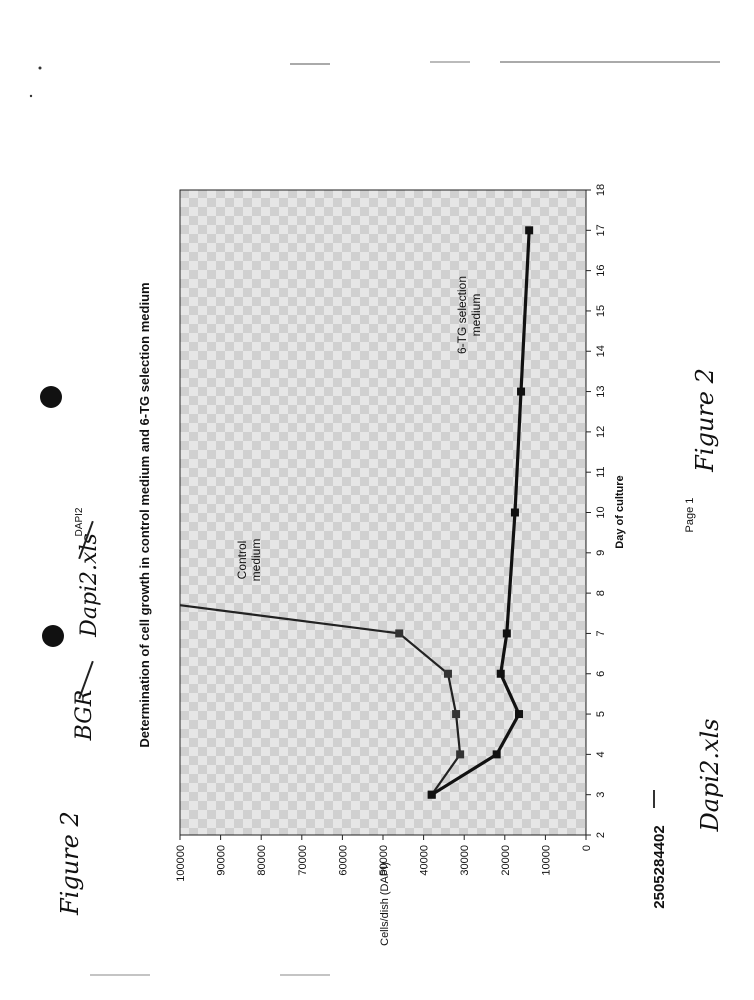  What do you see at coordinates (53, 636) in the screenshot?
I see `filled-dot` at bounding box center [53, 636].